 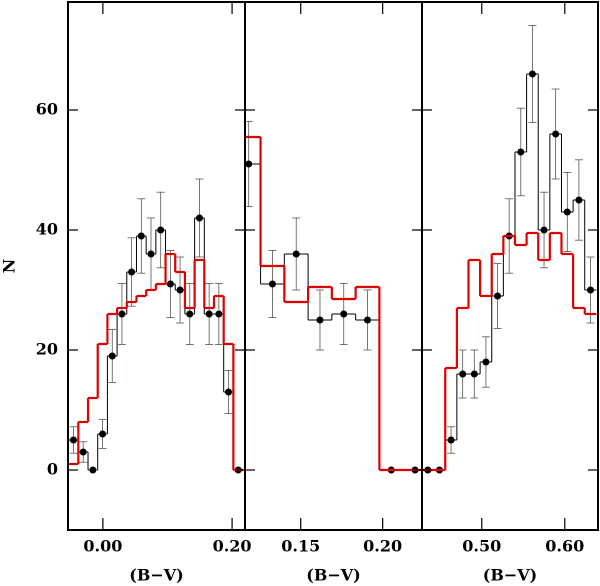 What do you see at coordinates (52, 469) in the screenshot?
I see `y-tick-label: 0` at bounding box center [52, 469].